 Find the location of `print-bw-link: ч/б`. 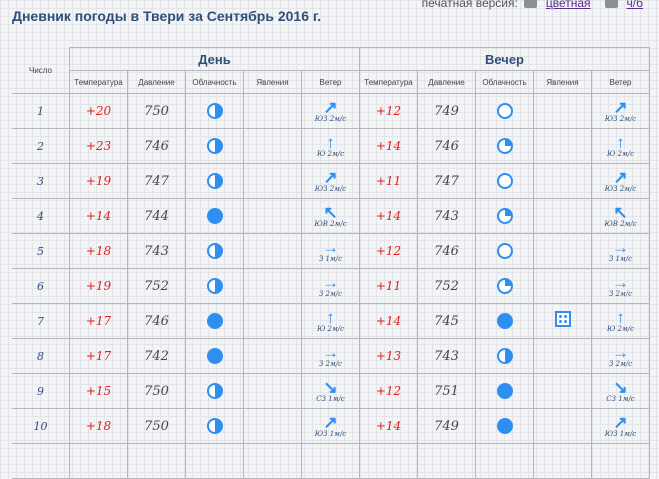

print-bw-link: ч/б is located at coordinates (634, 5).